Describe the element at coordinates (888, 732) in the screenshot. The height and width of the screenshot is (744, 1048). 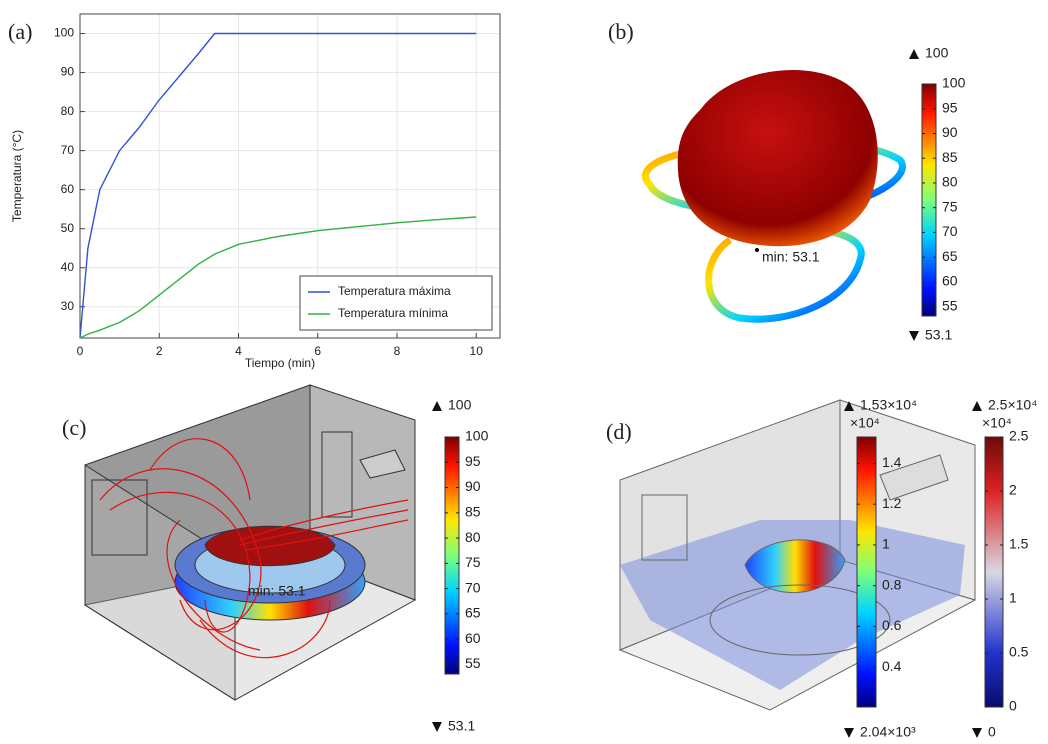
I see `min-label: 2.04×10³` at that location.